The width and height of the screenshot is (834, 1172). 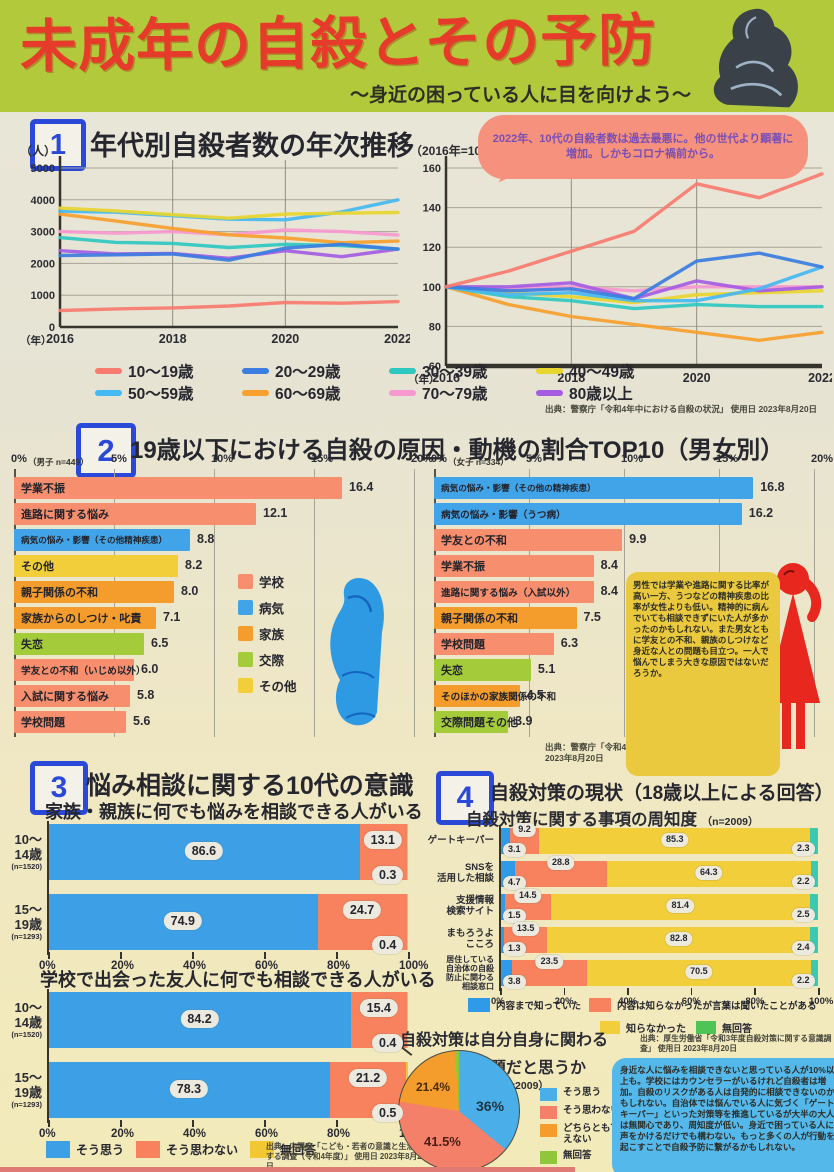 I want to click on section-3-title: 悩み相談に関する10代の意識, so click(x=250, y=786).